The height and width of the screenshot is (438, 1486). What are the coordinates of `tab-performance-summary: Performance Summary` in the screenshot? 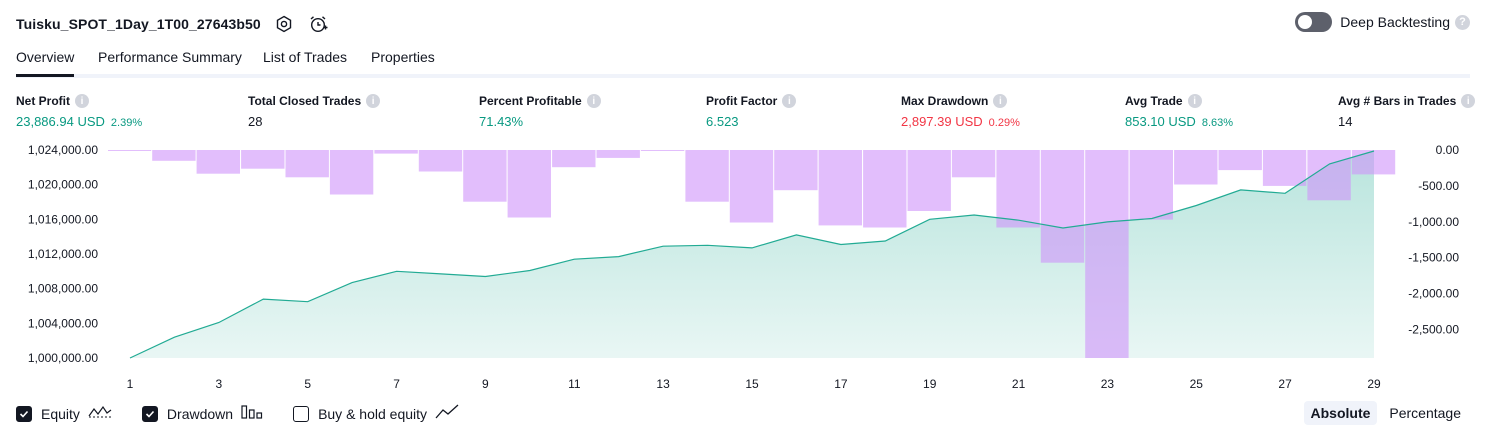 It's located at (170, 57).